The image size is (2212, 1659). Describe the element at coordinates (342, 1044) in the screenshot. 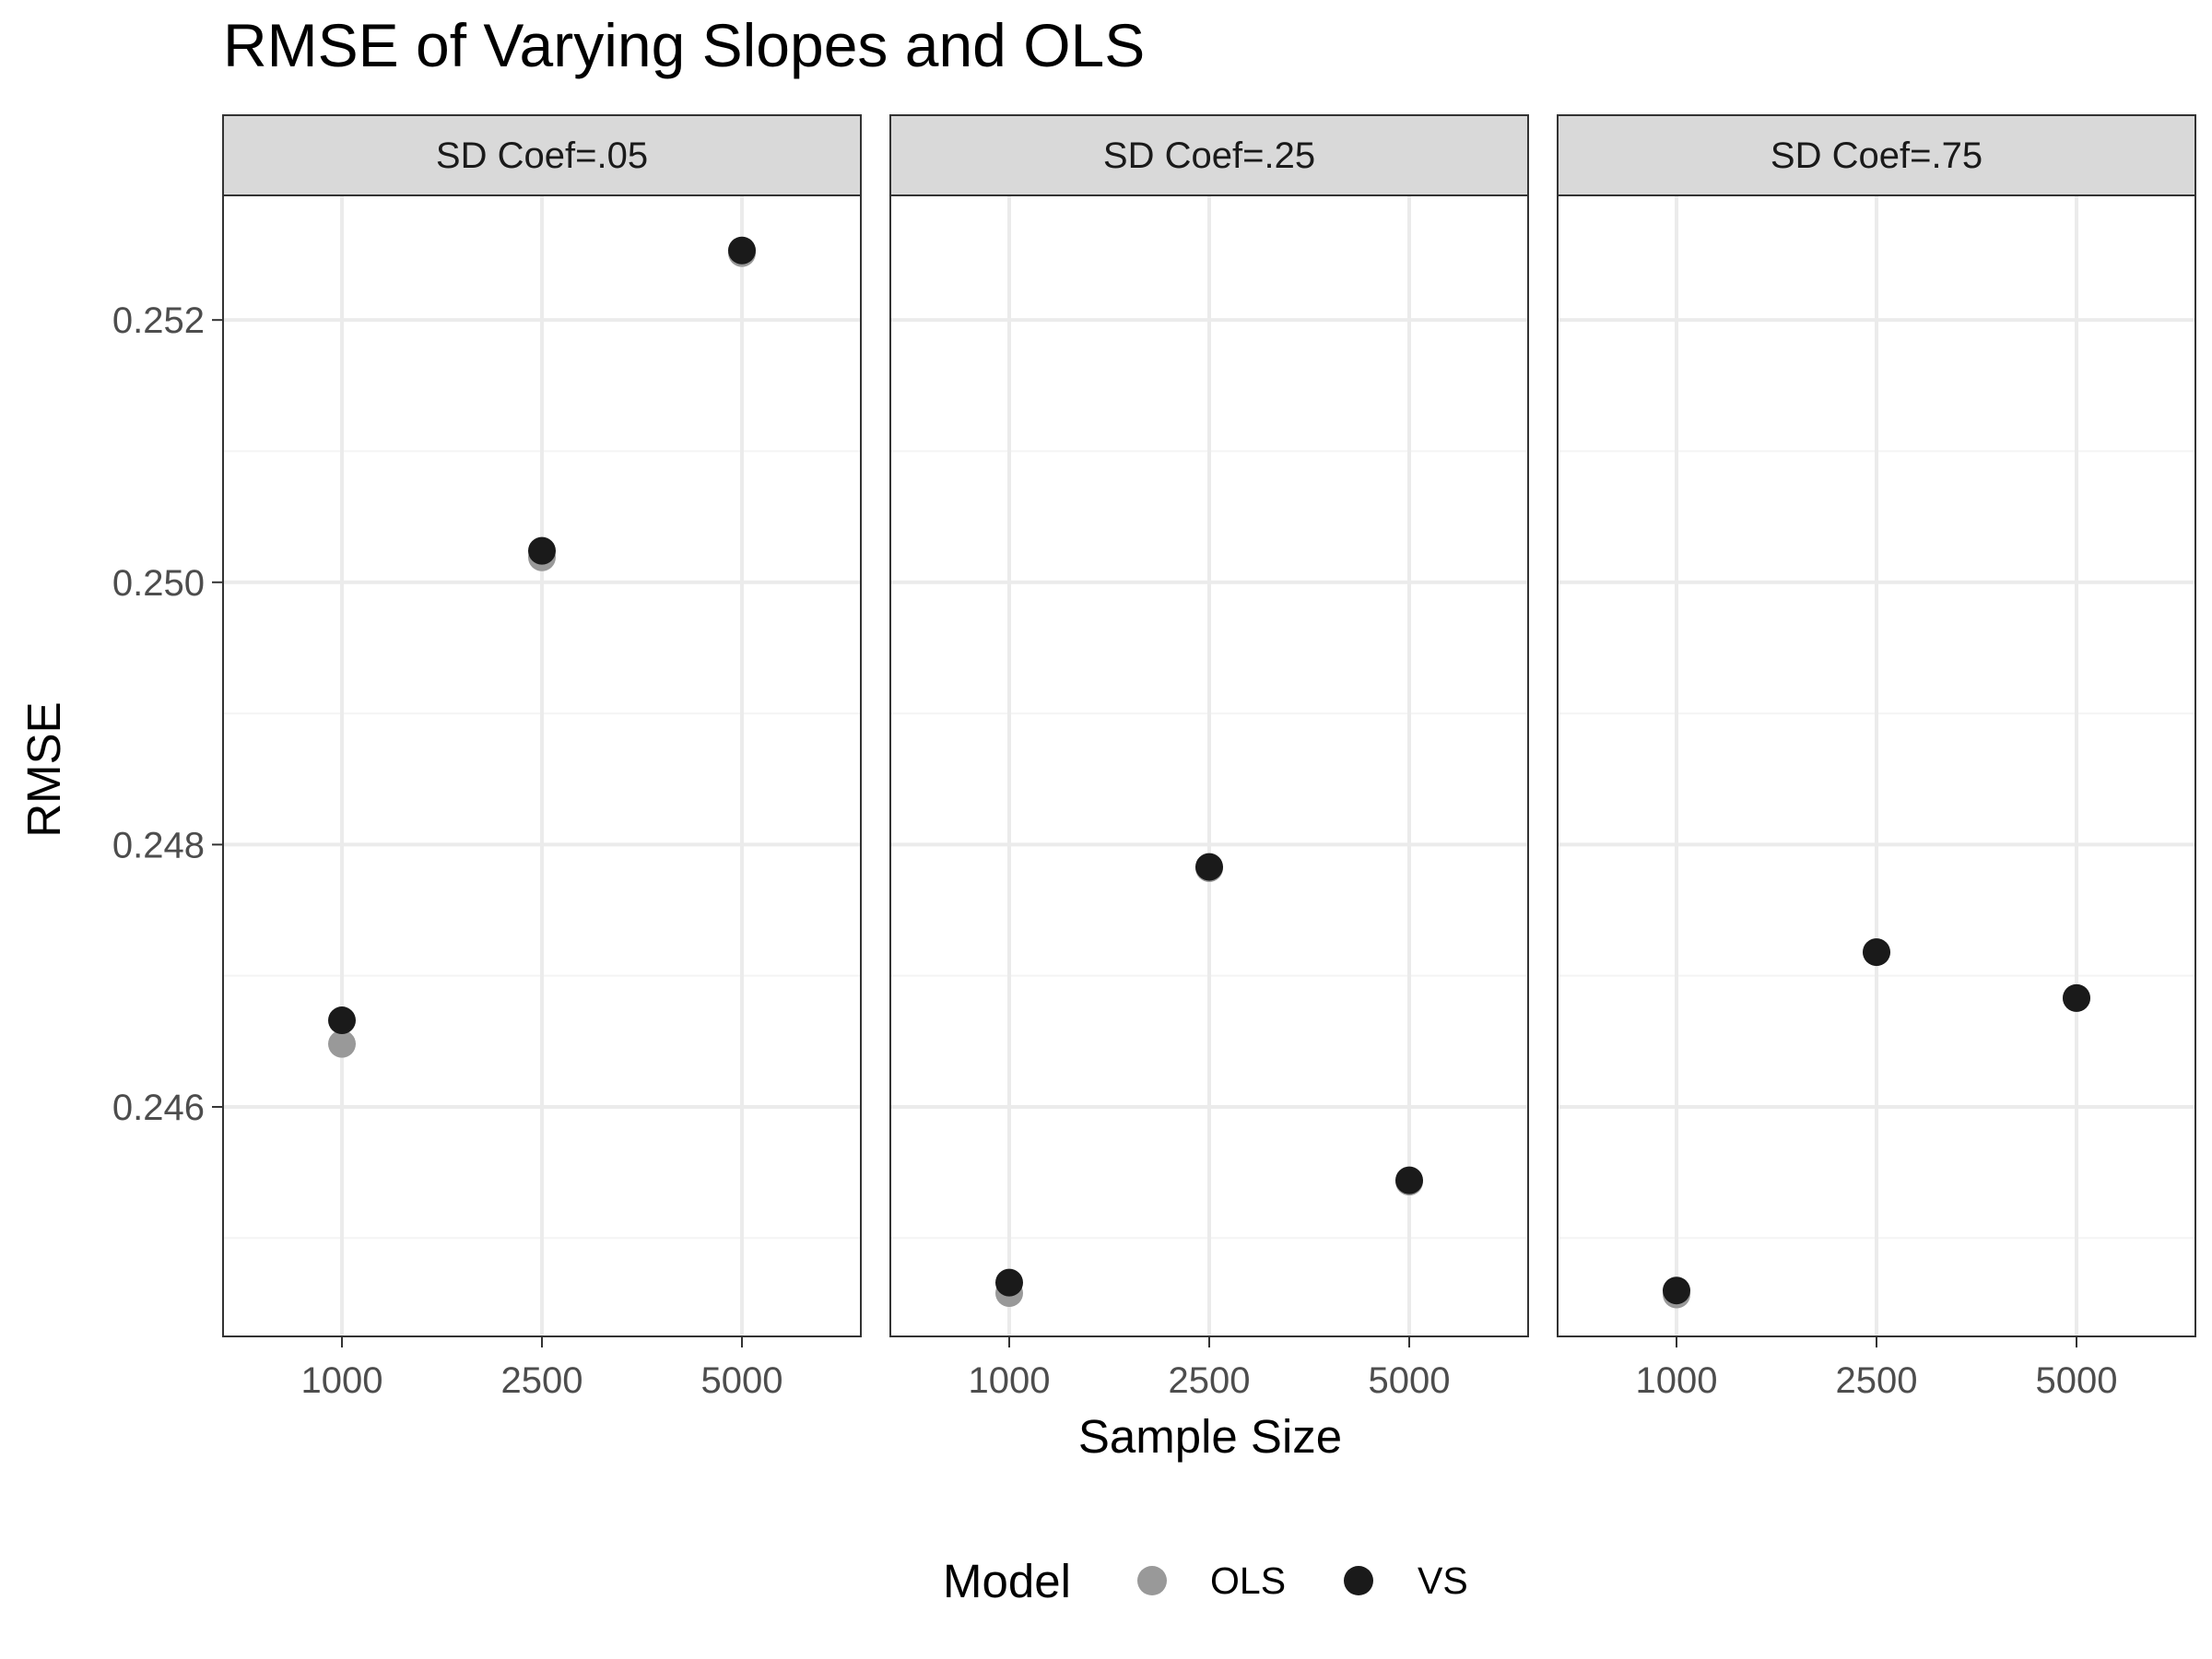

I see `data-point-ols` at that location.